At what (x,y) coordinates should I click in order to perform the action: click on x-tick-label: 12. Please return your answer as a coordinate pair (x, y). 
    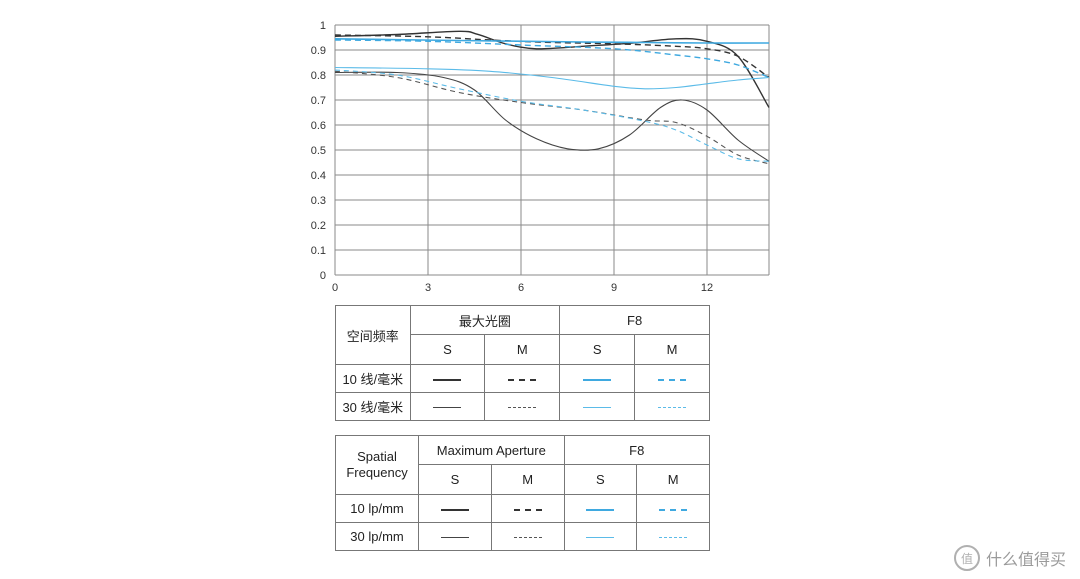
    Looking at the image, I should click on (707, 288).